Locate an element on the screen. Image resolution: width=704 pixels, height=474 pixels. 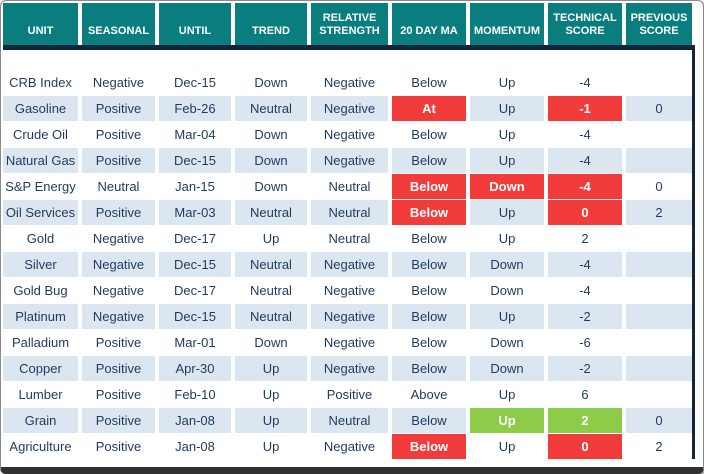
column-header-unit: UNIT is located at coordinates (40, 24).